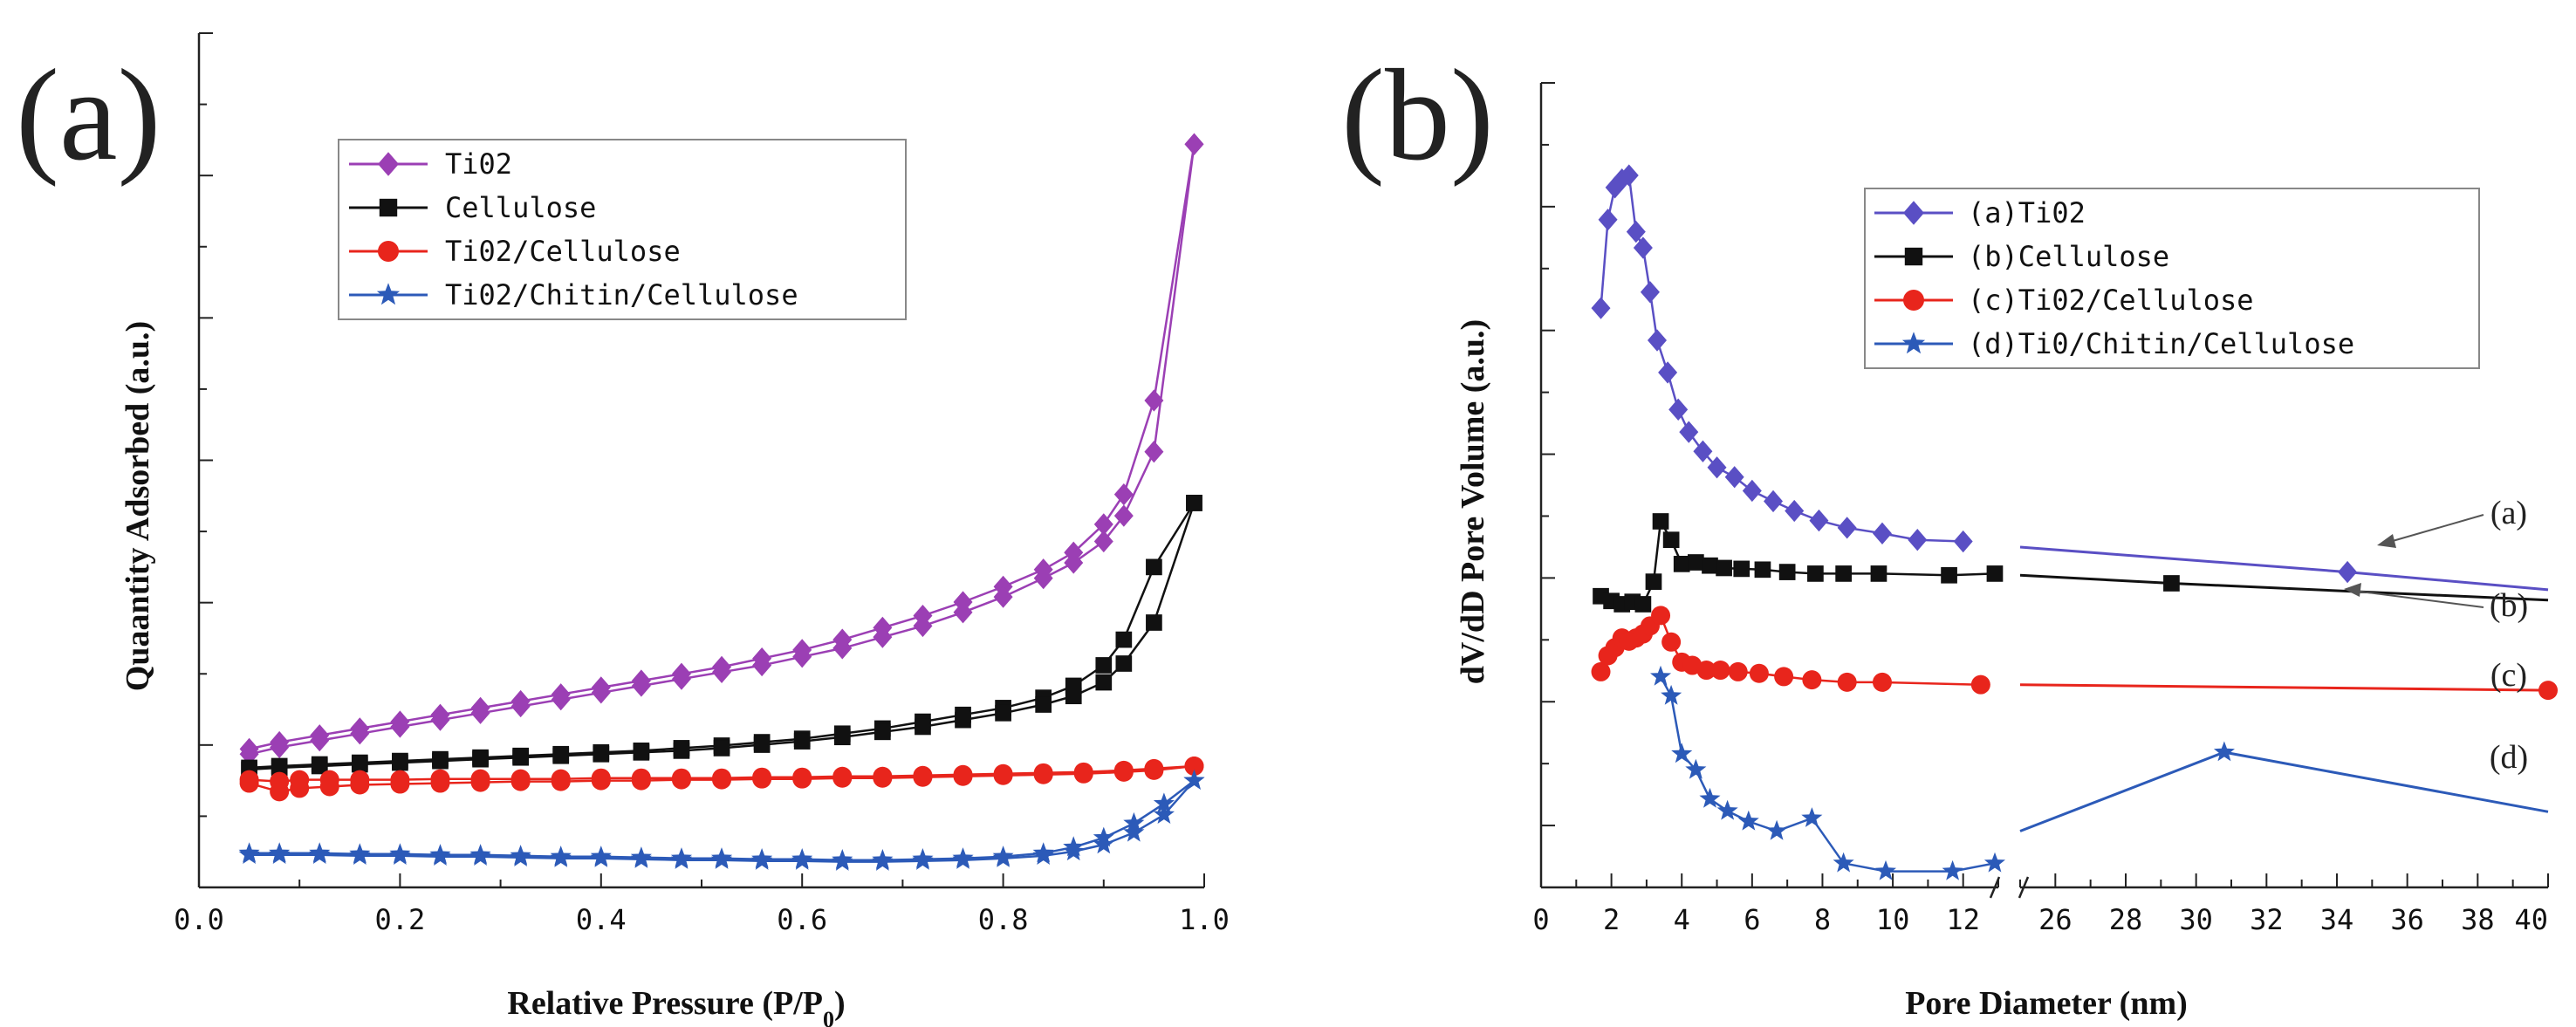 The height and width of the screenshot is (1027, 2576). Describe the element at coordinates (199, 919) in the screenshot. I see `panel-a-x-tick-label: 0.0` at that location.